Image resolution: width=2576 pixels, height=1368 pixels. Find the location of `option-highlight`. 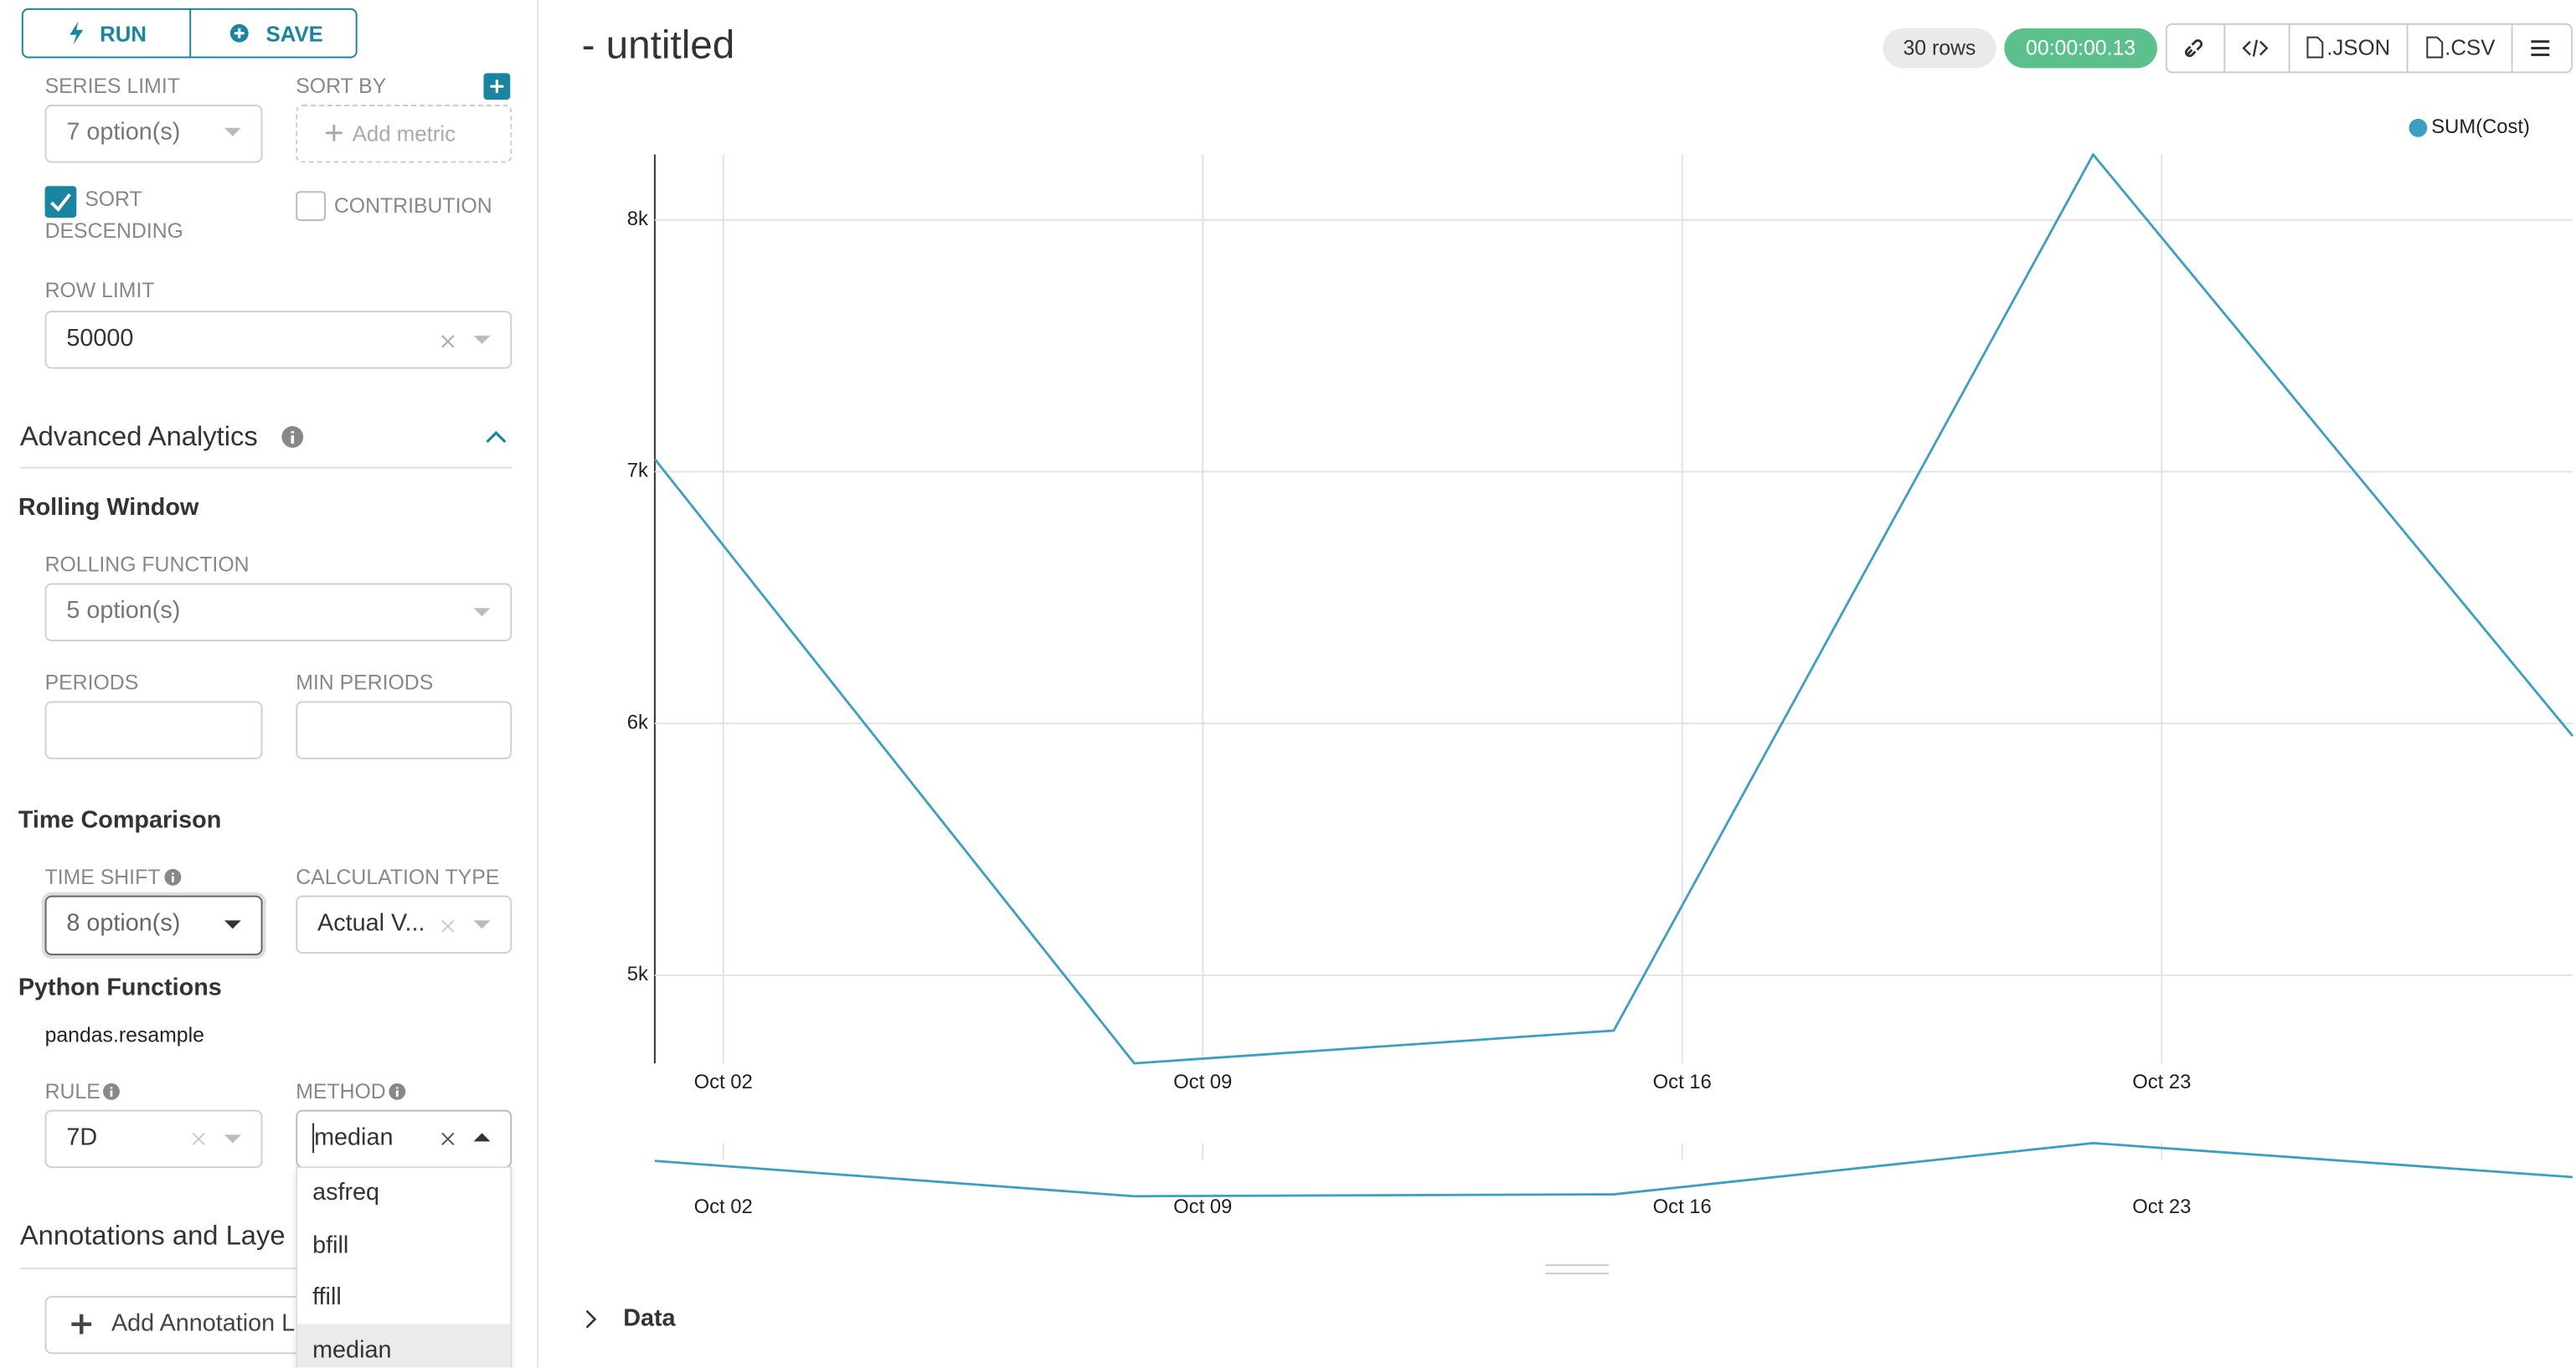

option-highlight is located at coordinates (404, 1346).